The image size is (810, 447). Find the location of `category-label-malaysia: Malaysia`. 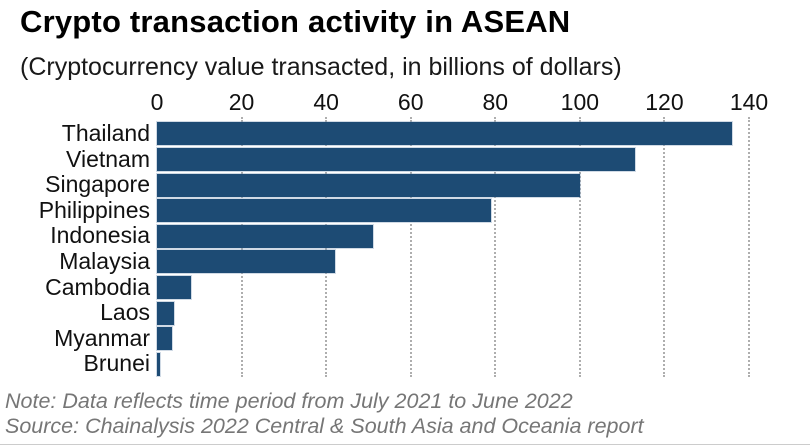

category-label-malaysia: Malaysia is located at coordinates (104, 261).